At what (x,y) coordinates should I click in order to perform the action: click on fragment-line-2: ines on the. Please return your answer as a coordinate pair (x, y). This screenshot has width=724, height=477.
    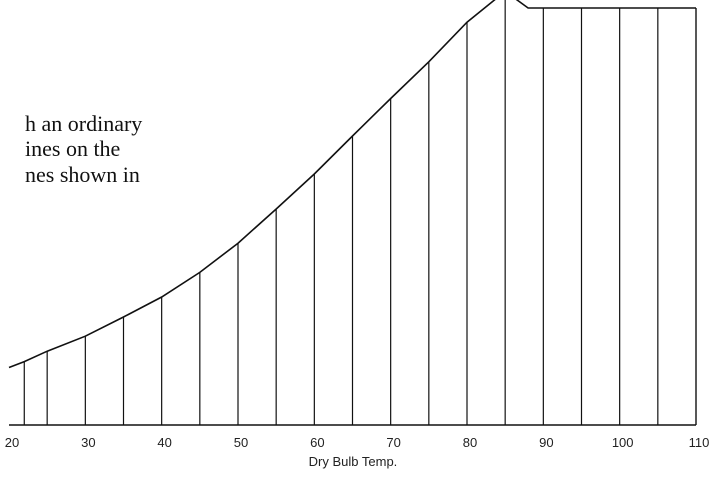
    Looking at the image, I should click on (73, 148).